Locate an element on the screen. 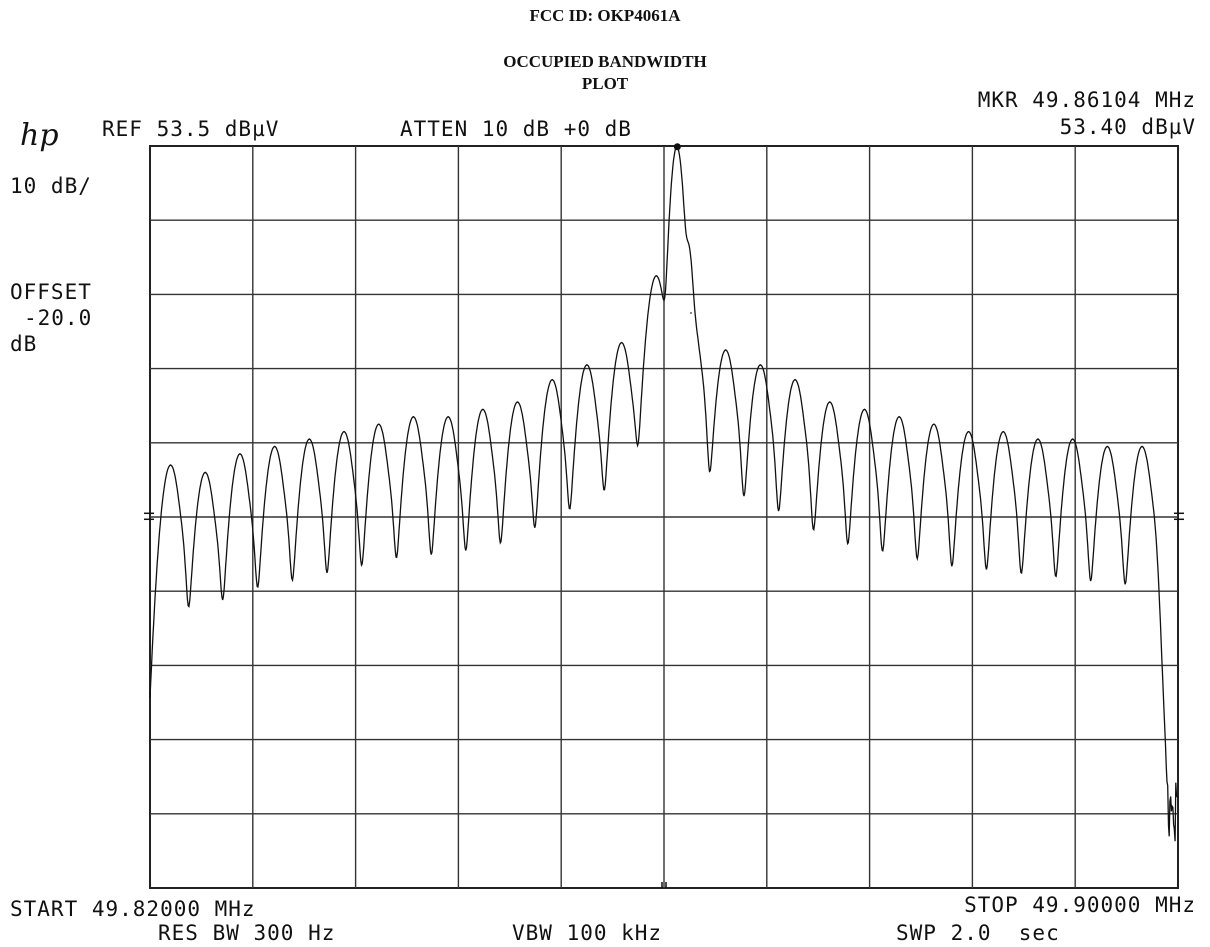 The height and width of the screenshot is (947, 1210). scale-per-division: 10 dB/ is located at coordinates (51, 186).